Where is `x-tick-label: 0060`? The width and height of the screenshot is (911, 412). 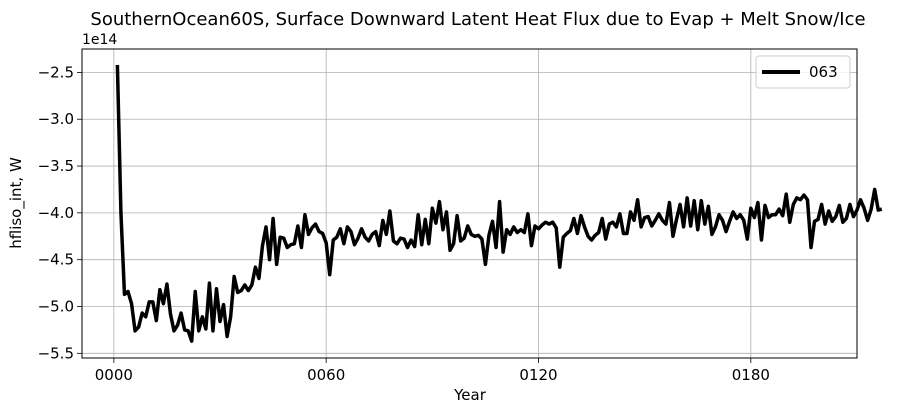 x-tick-label: 0060 is located at coordinates (326, 375).